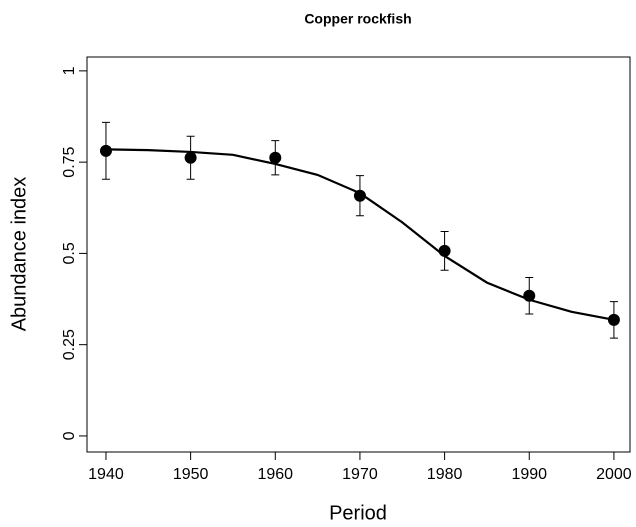 The width and height of the screenshot is (636, 527). Describe the element at coordinates (191, 474) in the screenshot. I see `x-tick-label: 1950` at that location.